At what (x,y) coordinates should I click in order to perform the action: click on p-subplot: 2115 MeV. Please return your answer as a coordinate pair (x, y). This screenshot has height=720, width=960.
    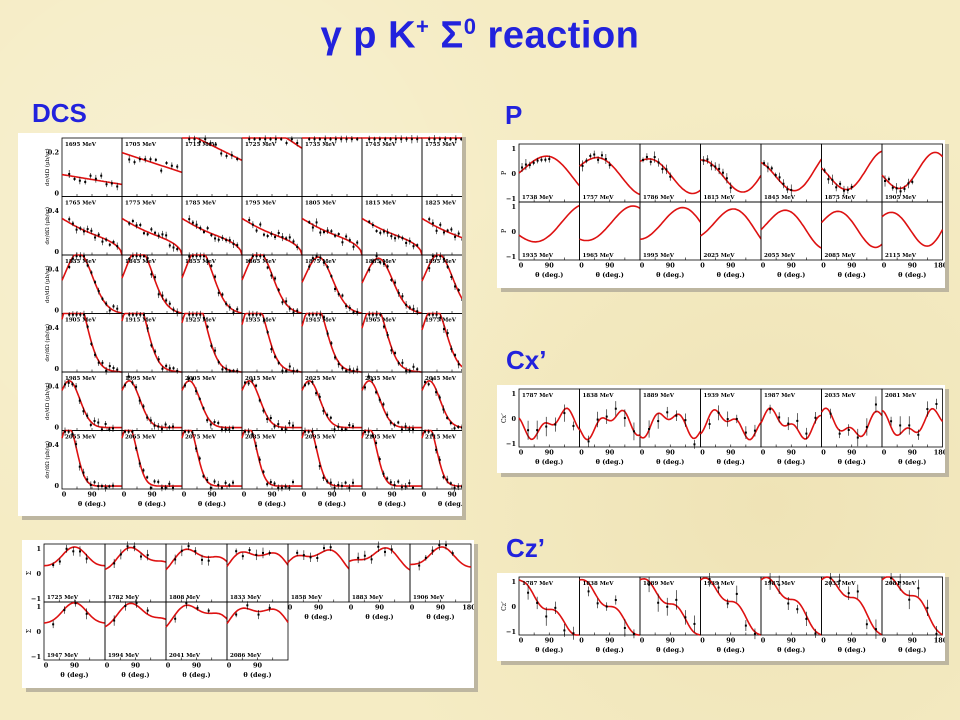
    Looking at the image, I should click on (912, 231).